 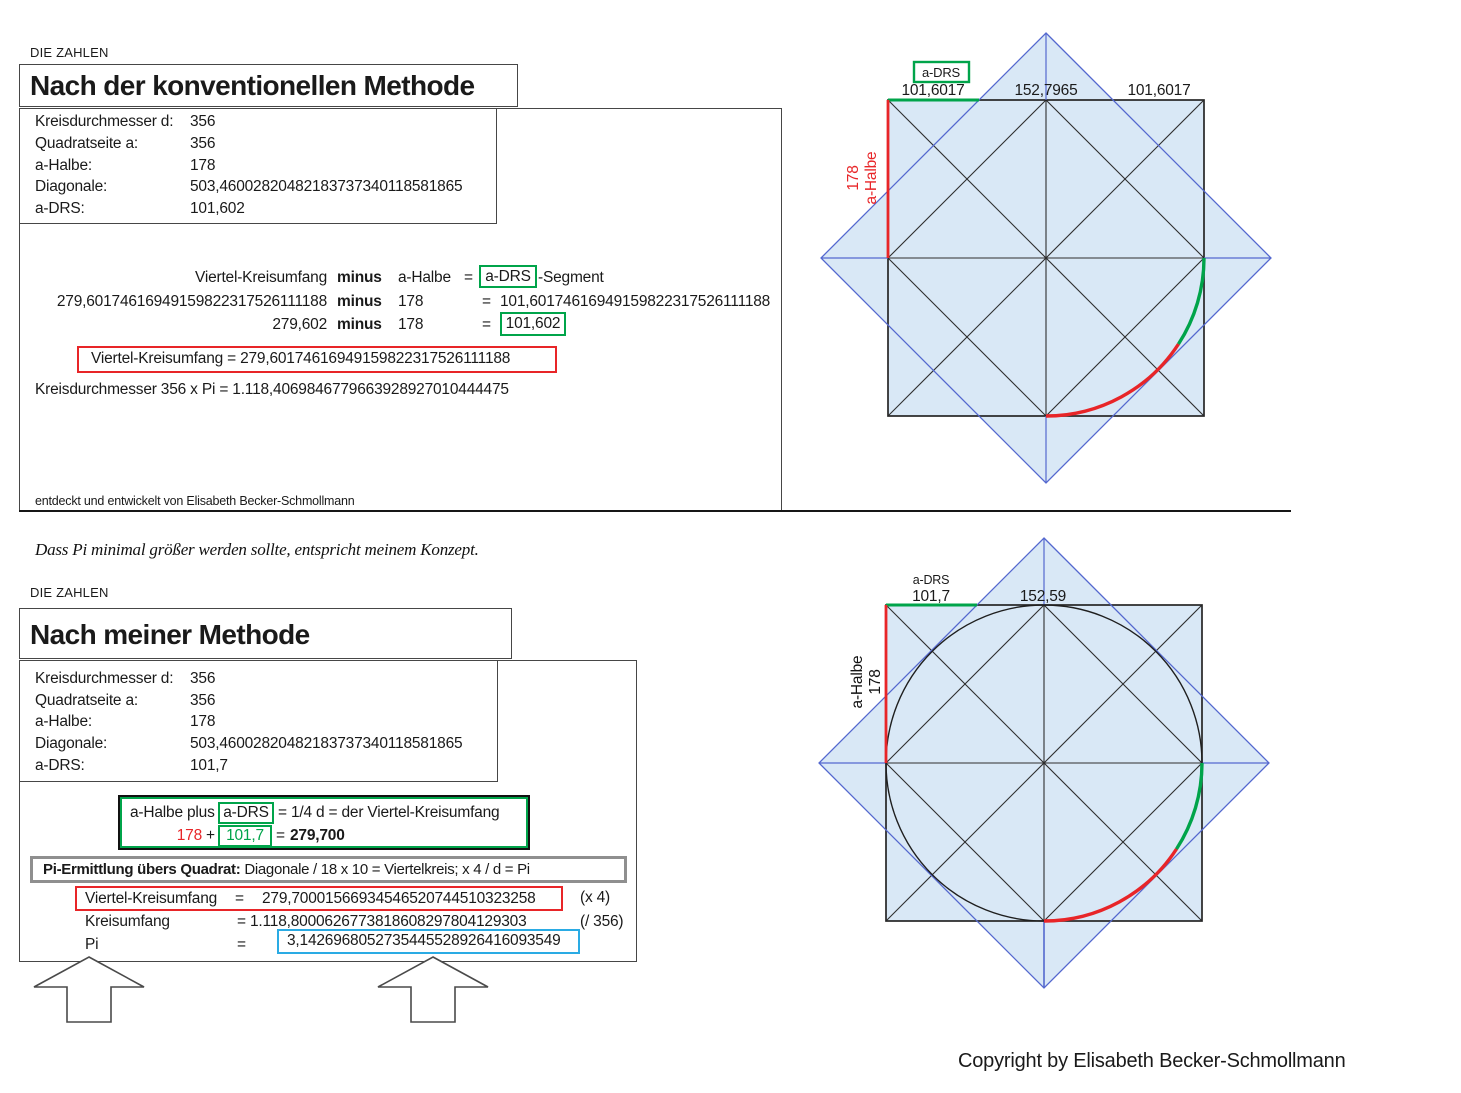 I want to click on gb-178-red: 178, so click(x=189, y=835).